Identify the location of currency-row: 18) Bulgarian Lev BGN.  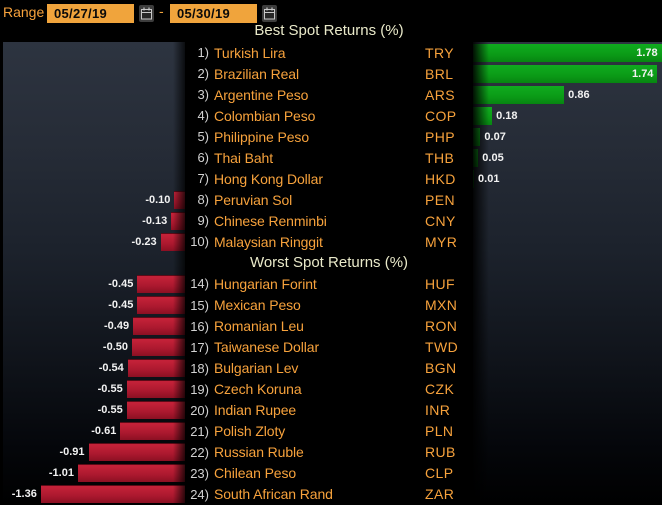
(329, 368).